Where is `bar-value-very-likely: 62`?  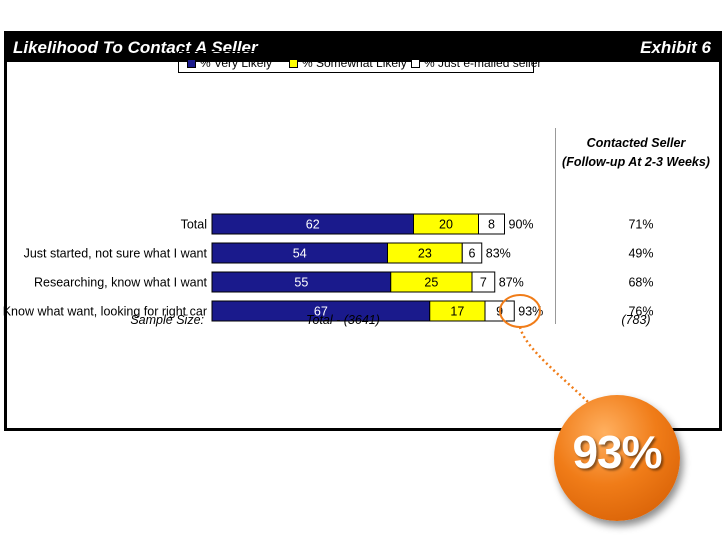 bar-value-very-likely: 62 is located at coordinates (313, 225).